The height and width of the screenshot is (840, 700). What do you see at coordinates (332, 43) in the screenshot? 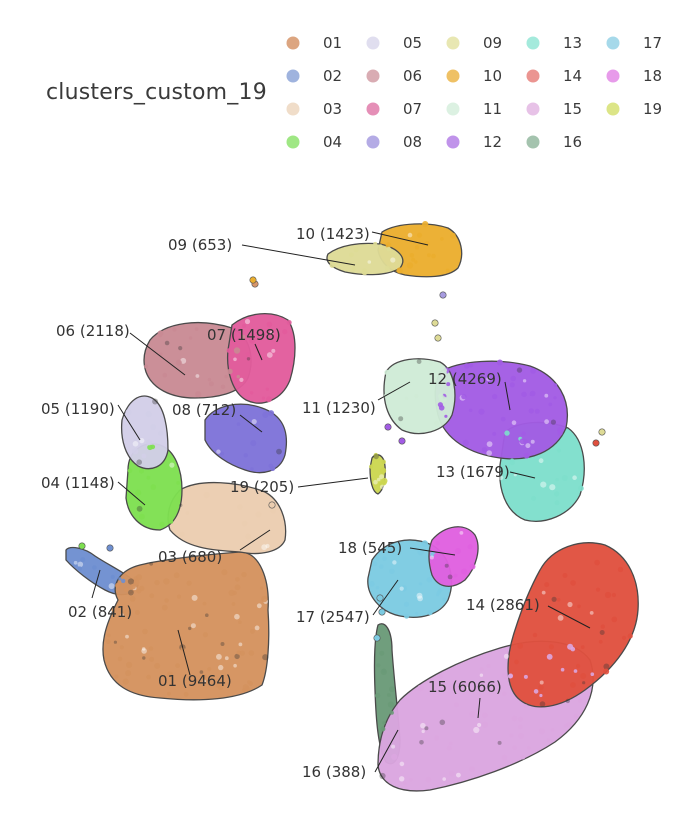
I see `legend-label-01: 01` at bounding box center [332, 43].